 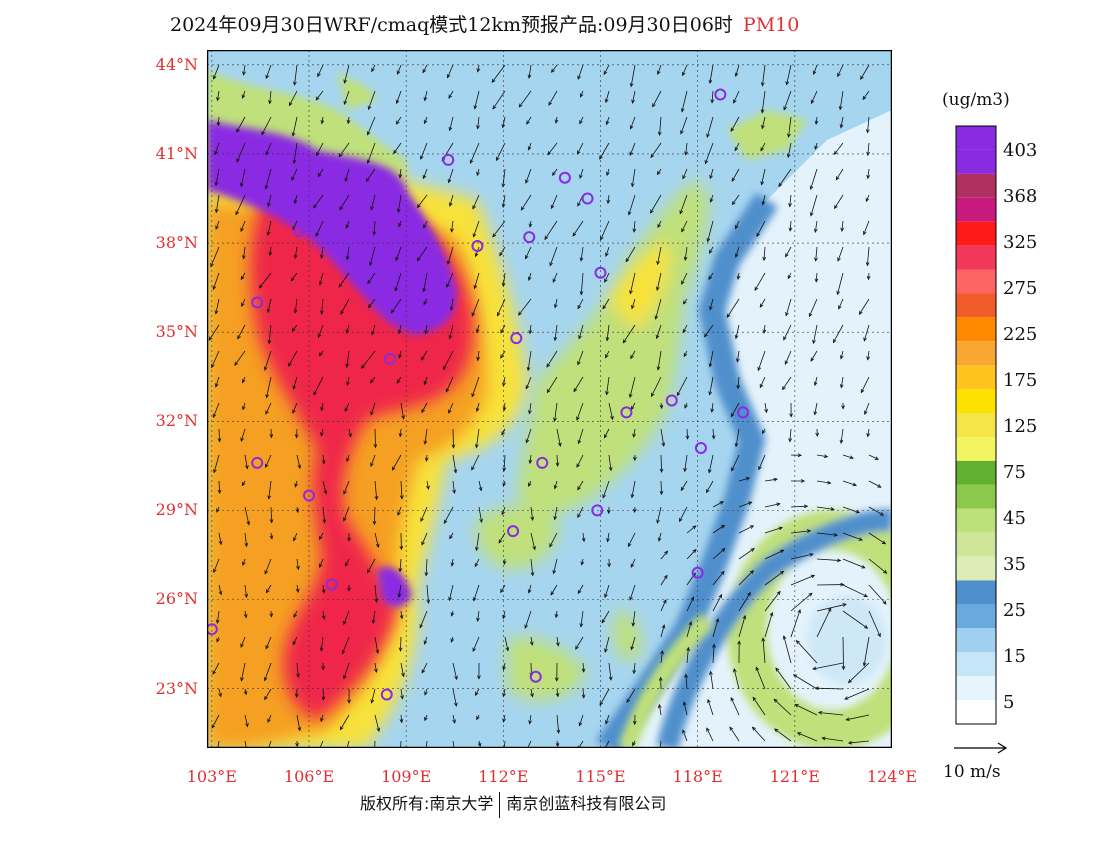 I want to click on colorbar-tick-label: 25, so click(x=1014, y=610).